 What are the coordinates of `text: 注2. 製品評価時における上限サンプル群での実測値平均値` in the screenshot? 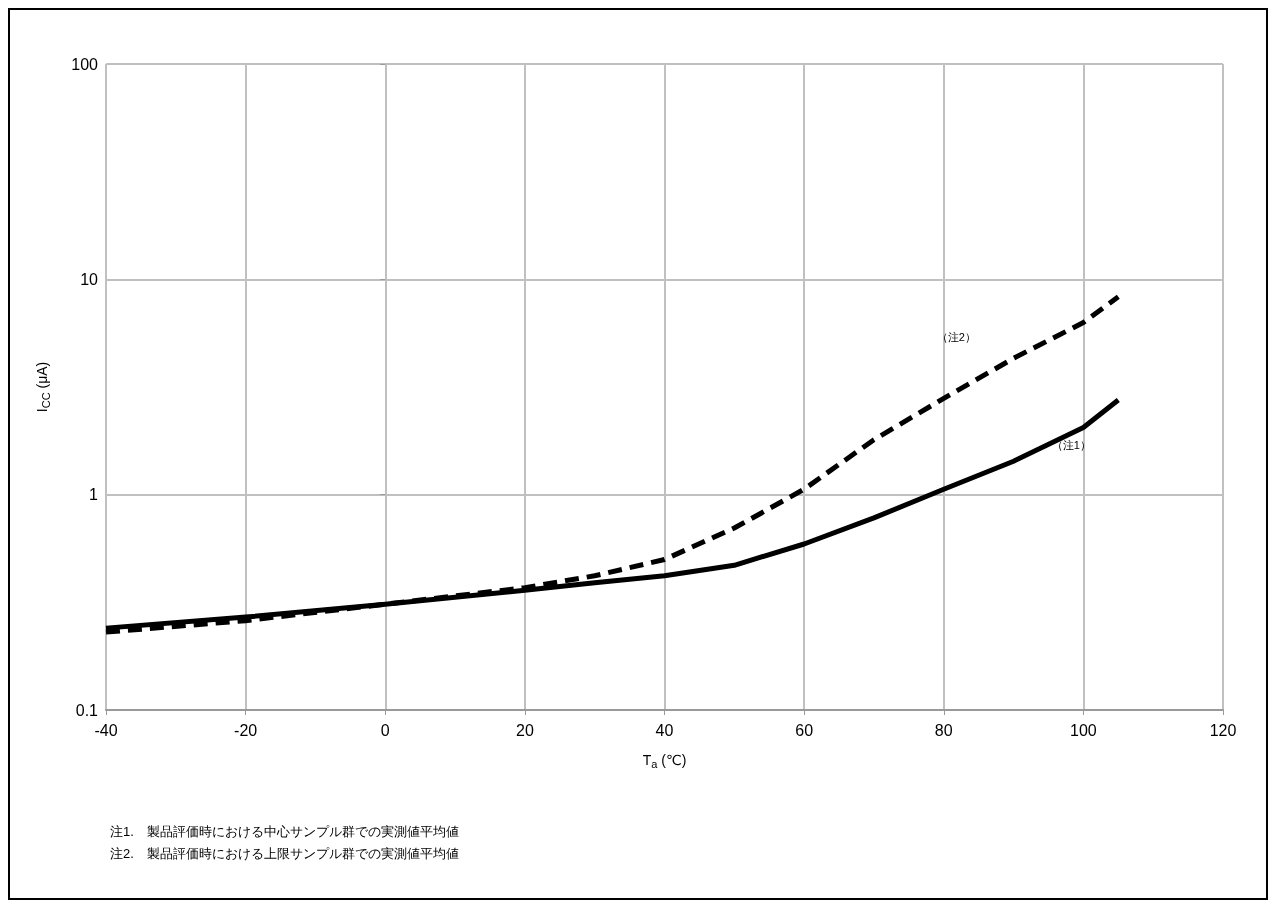 It's located at (284, 853).